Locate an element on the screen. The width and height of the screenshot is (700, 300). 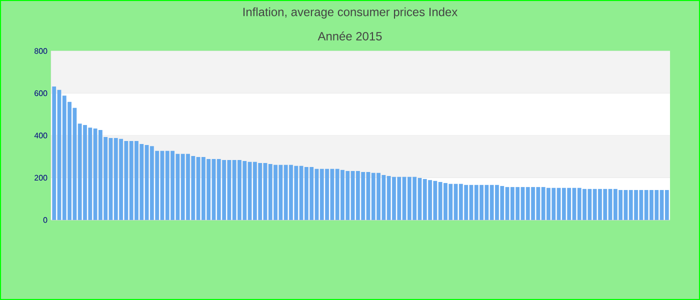
chart-subtitle: Année 2015 is located at coordinates (350, 36).